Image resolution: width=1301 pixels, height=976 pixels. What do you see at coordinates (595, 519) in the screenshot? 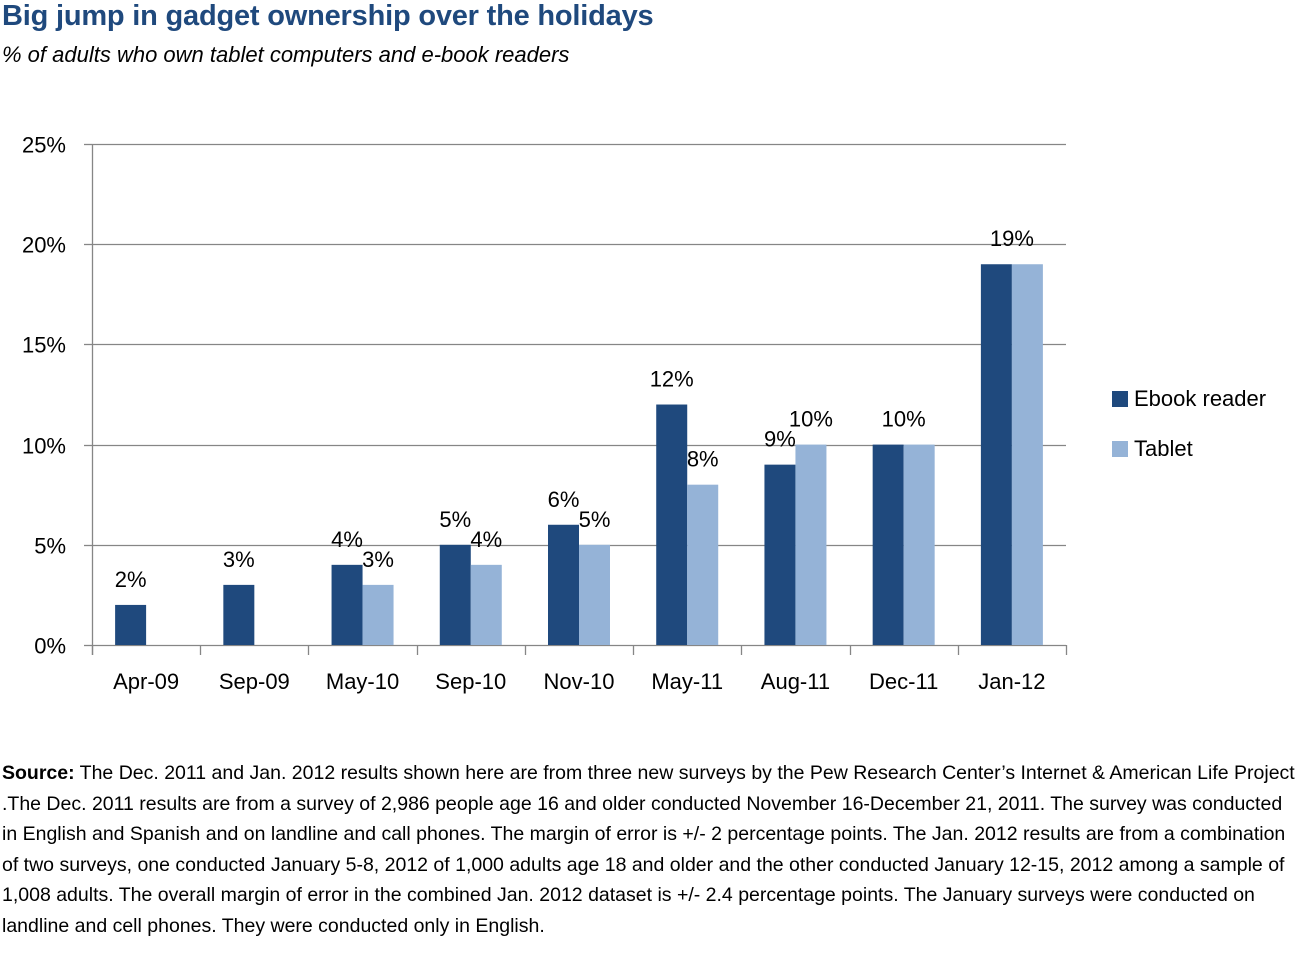
I see `data-label-tablet: 5%` at bounding box center [595, 519].